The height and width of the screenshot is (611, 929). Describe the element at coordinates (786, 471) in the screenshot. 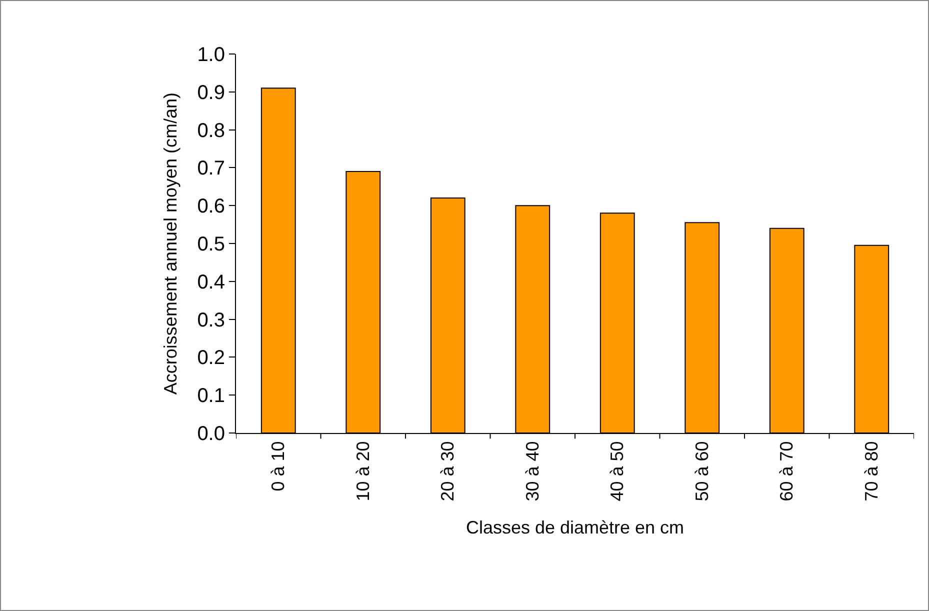

I see `x-tick-label: 60 à 70` at that location.